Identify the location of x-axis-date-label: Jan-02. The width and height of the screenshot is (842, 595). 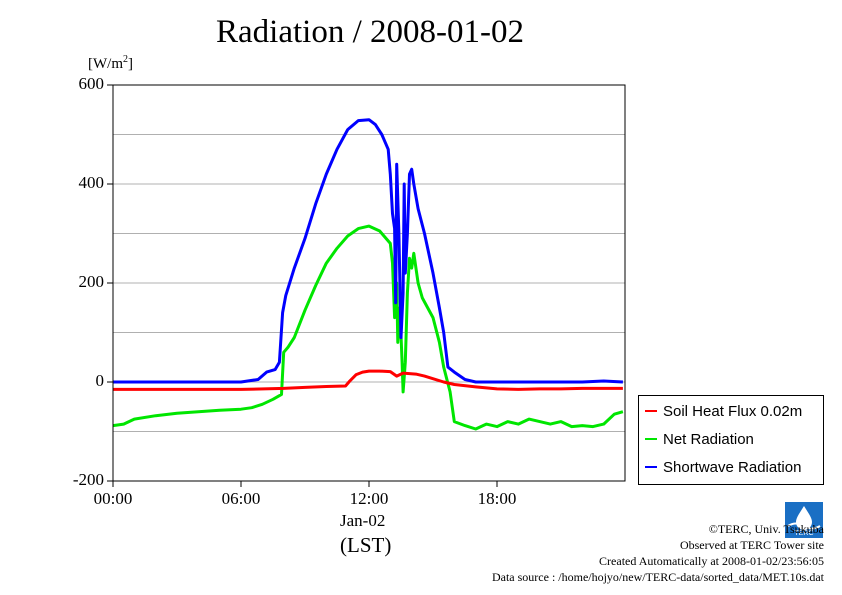
(363, 520).